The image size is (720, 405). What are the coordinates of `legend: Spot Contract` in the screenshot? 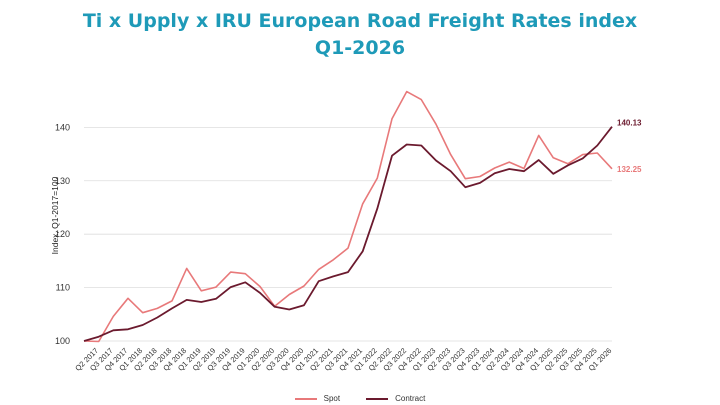 It's located at (360, 398).